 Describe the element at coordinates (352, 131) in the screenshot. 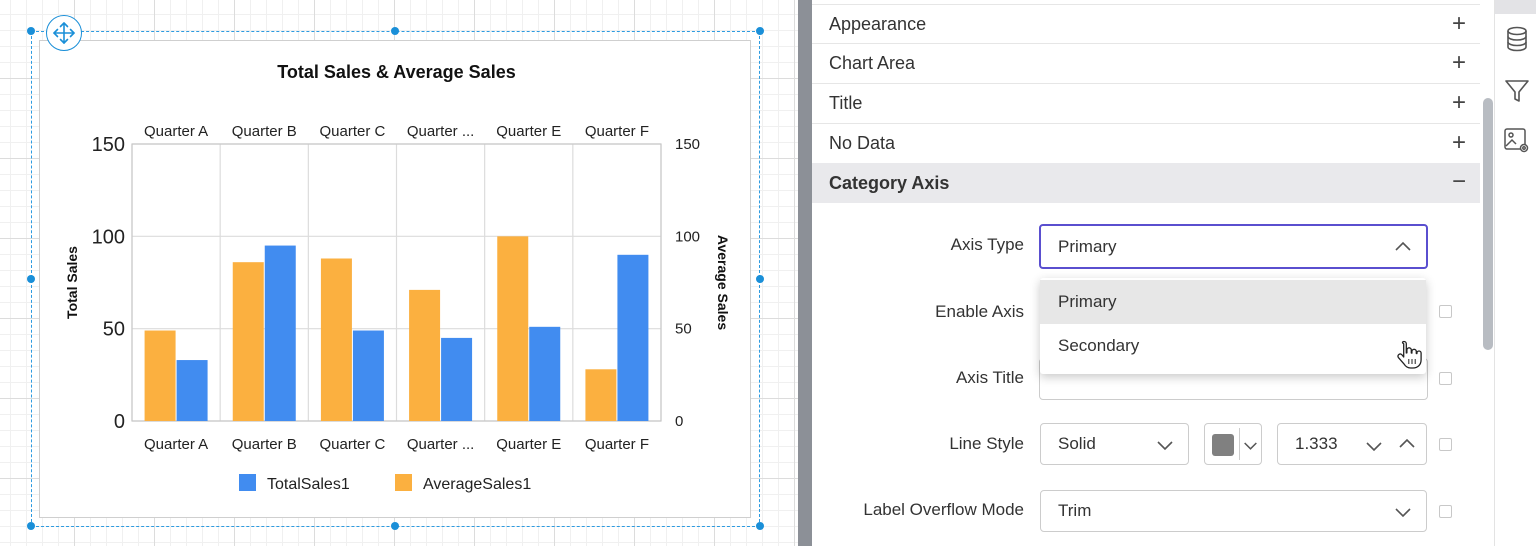

I see `x-tick-label-top: Quarter C` at that location.